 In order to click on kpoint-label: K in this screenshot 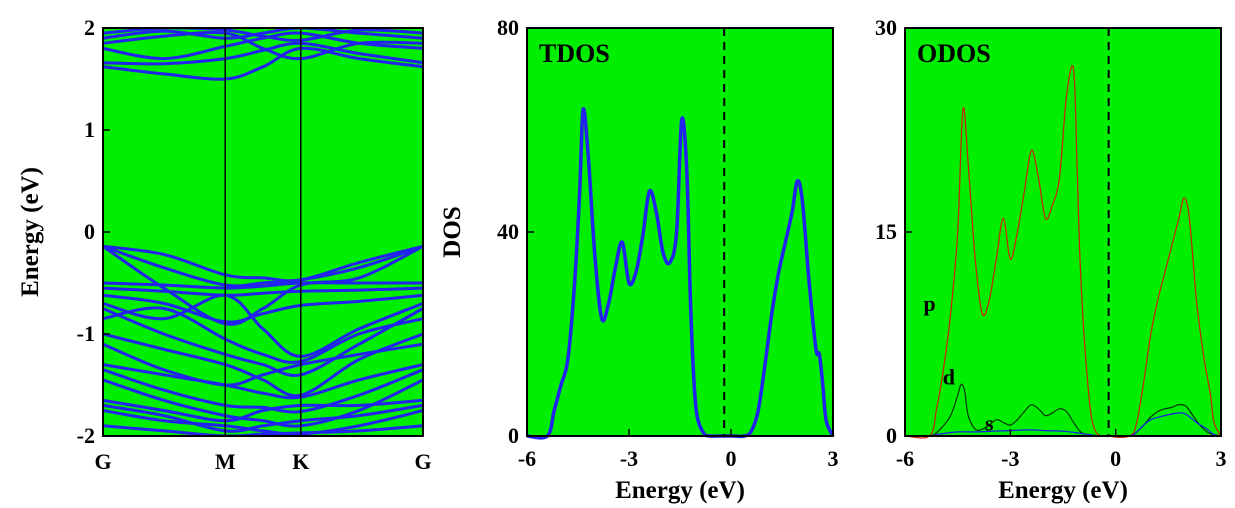, I will do `click(300, 461)`.